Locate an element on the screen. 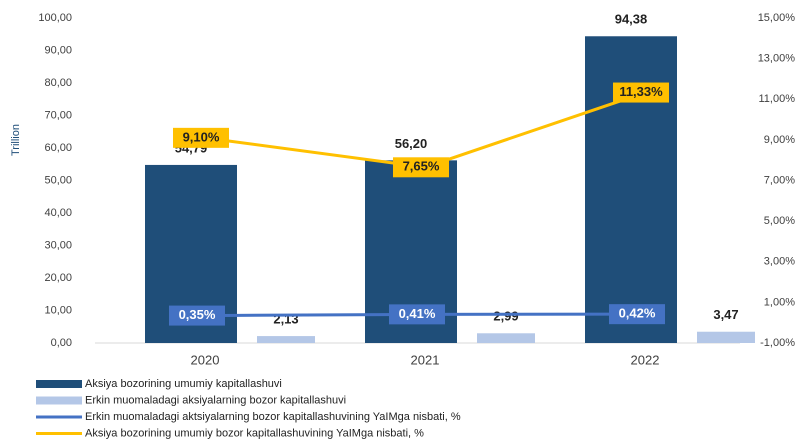  y-axis-label: Trillion is located at coordinates (16, 140).